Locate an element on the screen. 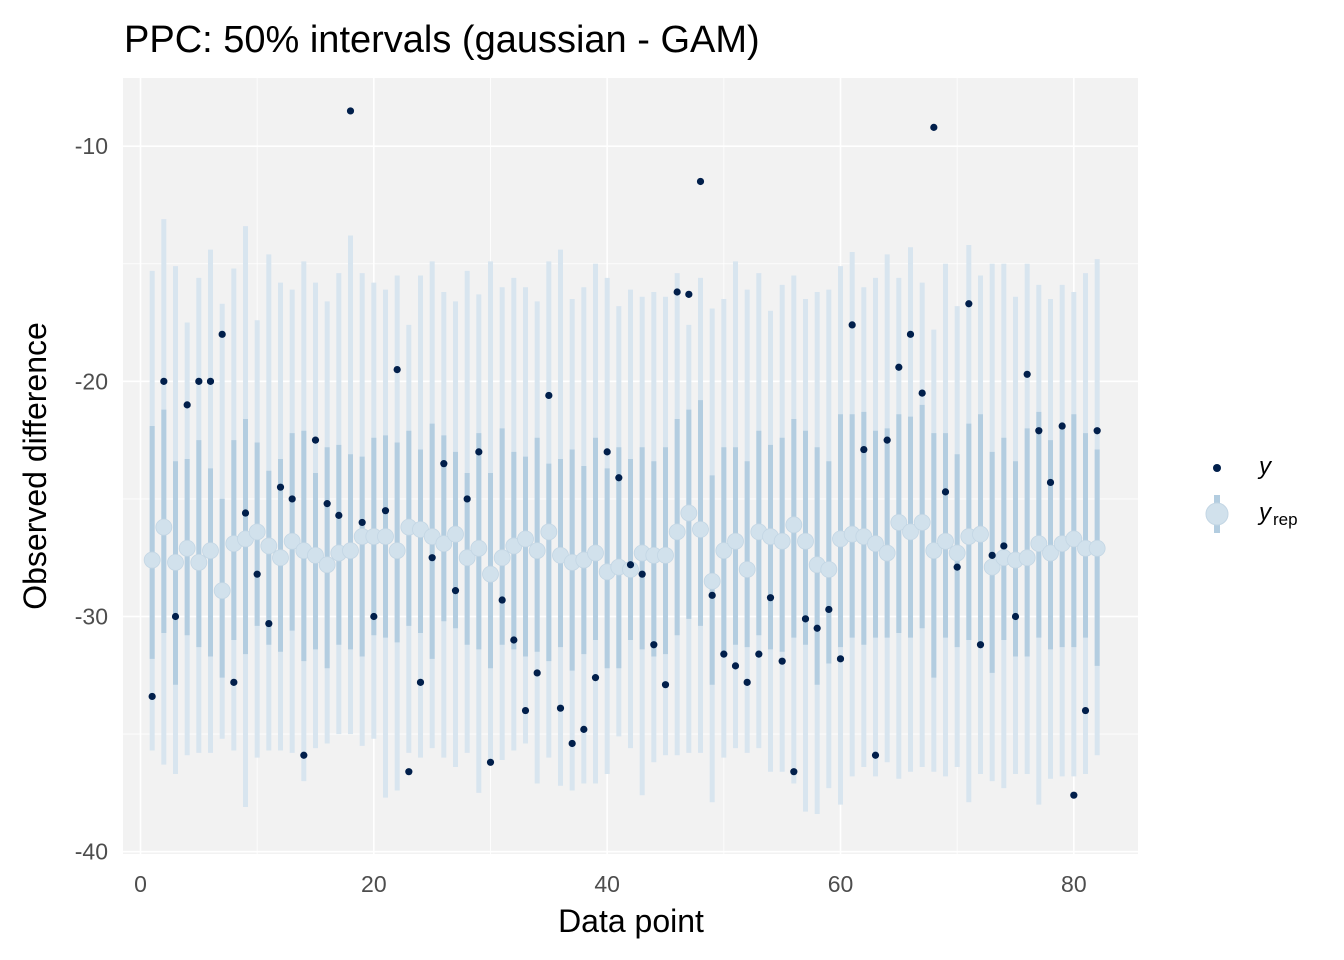 The height and width of the screenshot is (960, 1344). x-tick-label: 80 is located at coordinates (1074, 884).